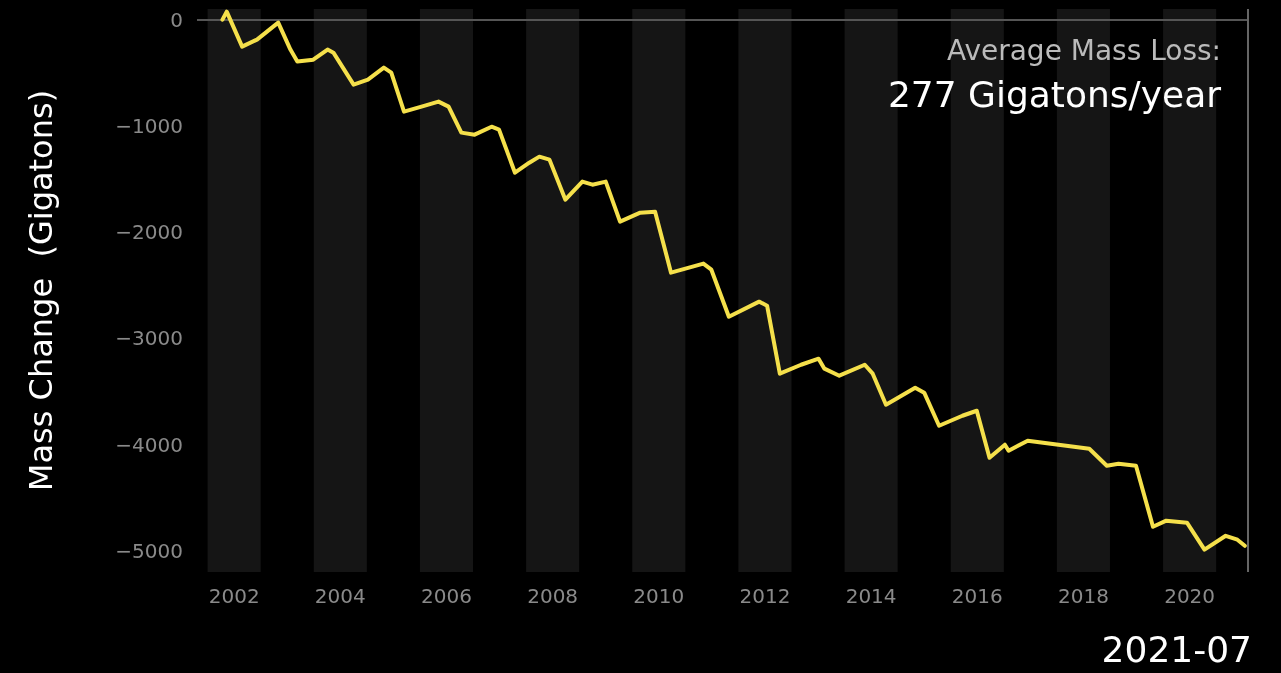  Describe the element at coordinates (149, 338) in the screenshot. I see `y-tick-label: −3000` at that location.